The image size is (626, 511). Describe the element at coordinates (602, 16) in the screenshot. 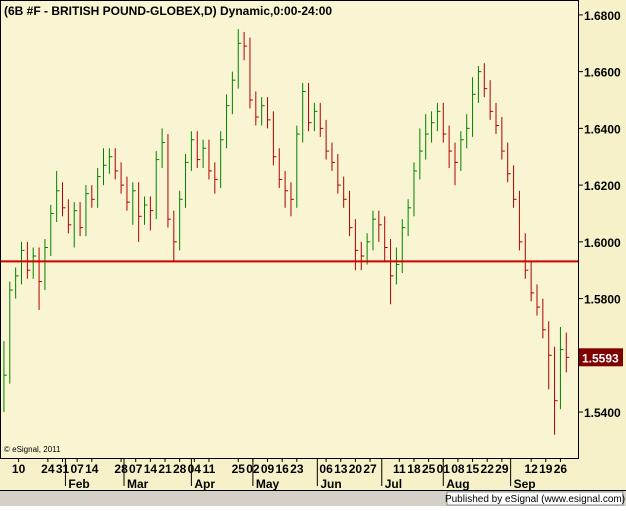

I see `y-tick-label: 1.6800` at that location.